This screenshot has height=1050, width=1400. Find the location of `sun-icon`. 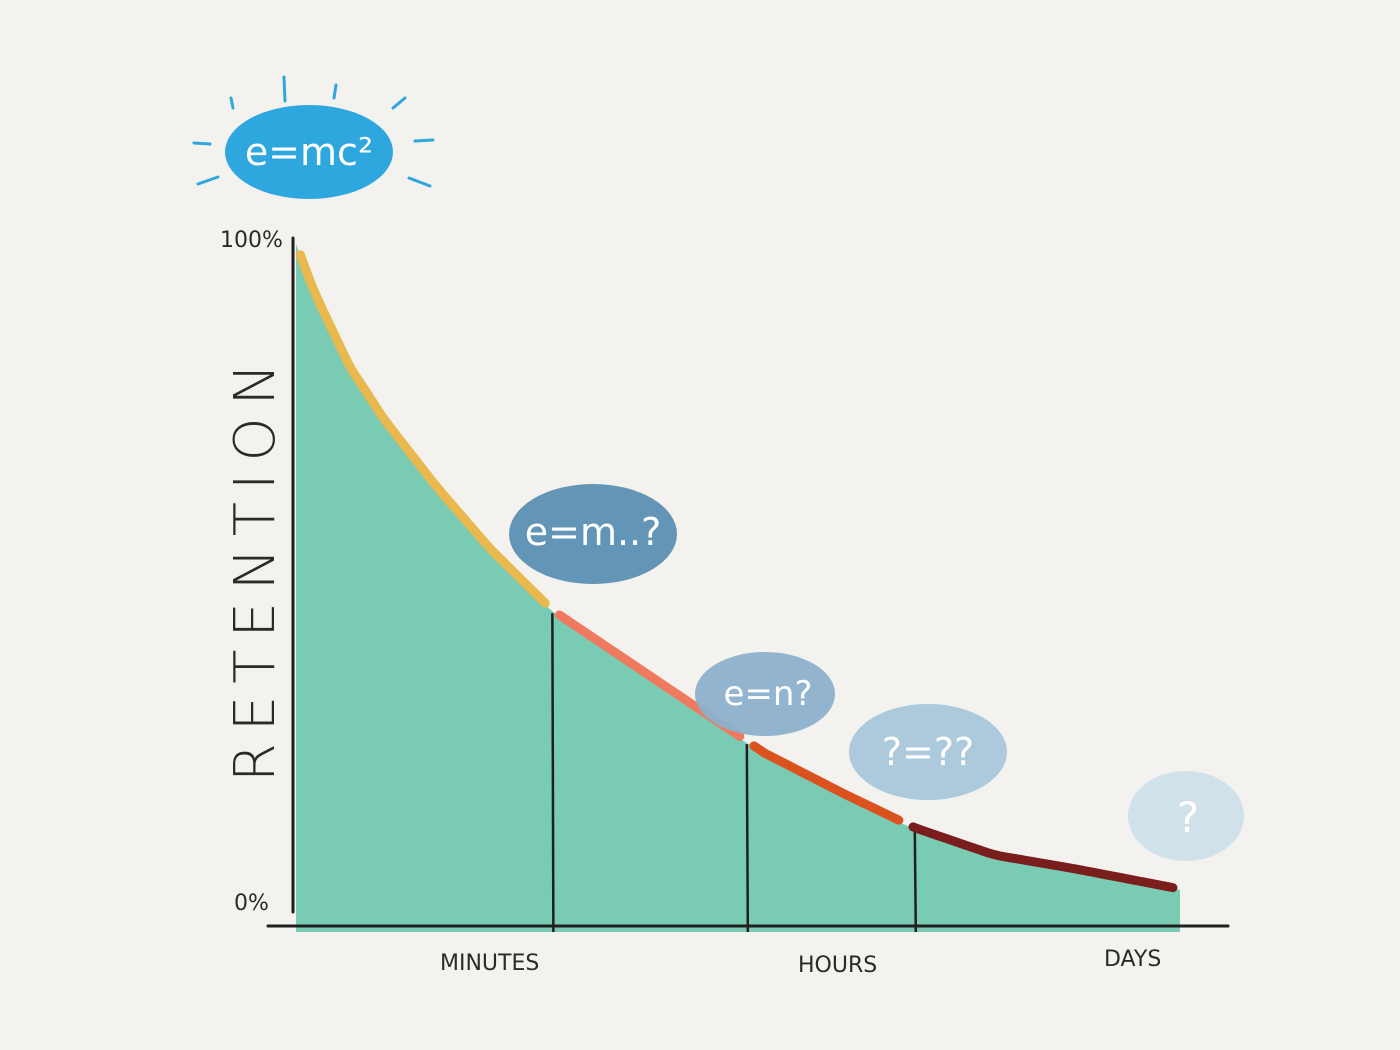

sun-icon is located at coordinates (313, 131).